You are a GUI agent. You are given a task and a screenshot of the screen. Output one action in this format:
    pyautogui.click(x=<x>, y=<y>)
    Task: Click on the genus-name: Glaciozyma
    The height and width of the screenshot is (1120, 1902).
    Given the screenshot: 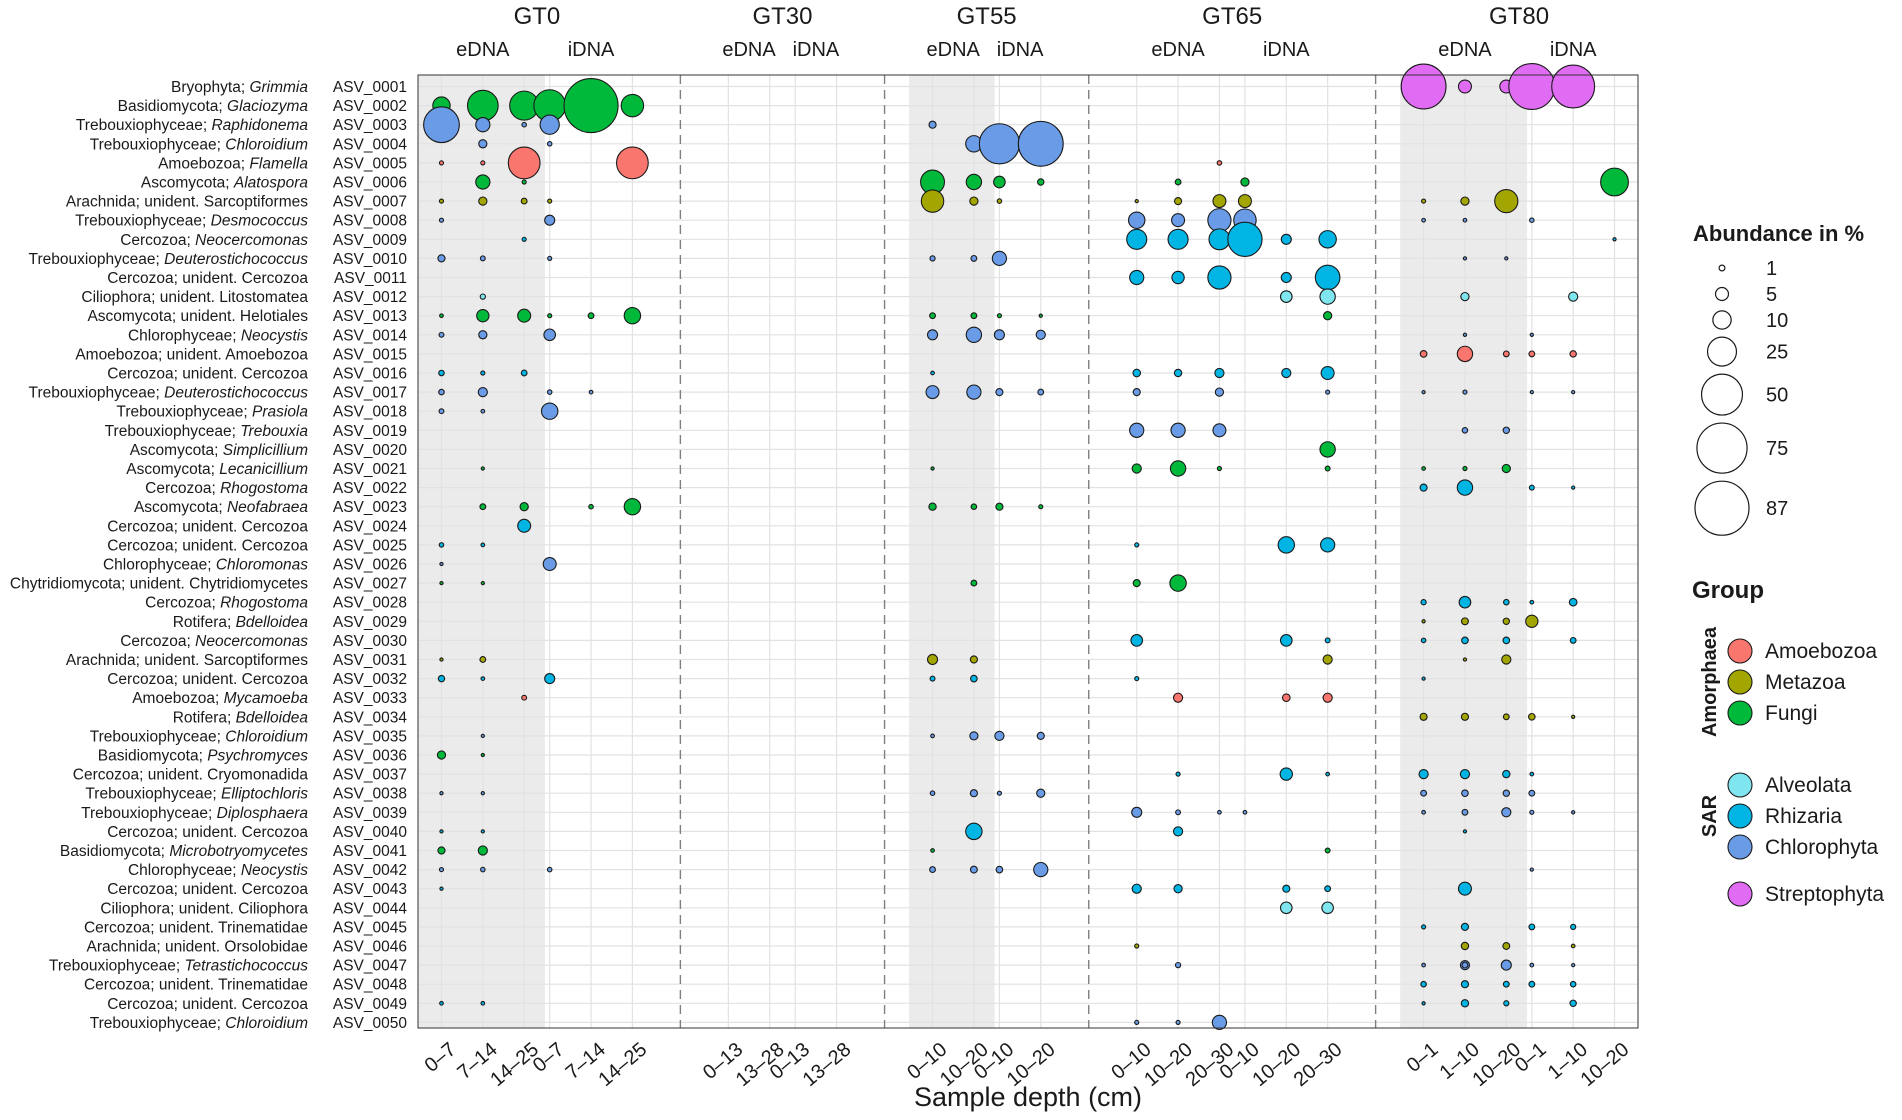 What is the action you would take?
    pyautogui.click(x=267, y=106)
    